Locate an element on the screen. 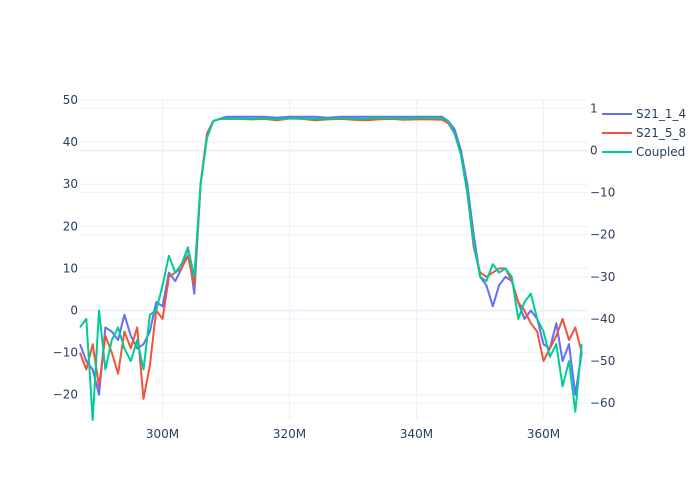  x-axis: 300M 320M 340M 360M is located at coordinates (353, 434).